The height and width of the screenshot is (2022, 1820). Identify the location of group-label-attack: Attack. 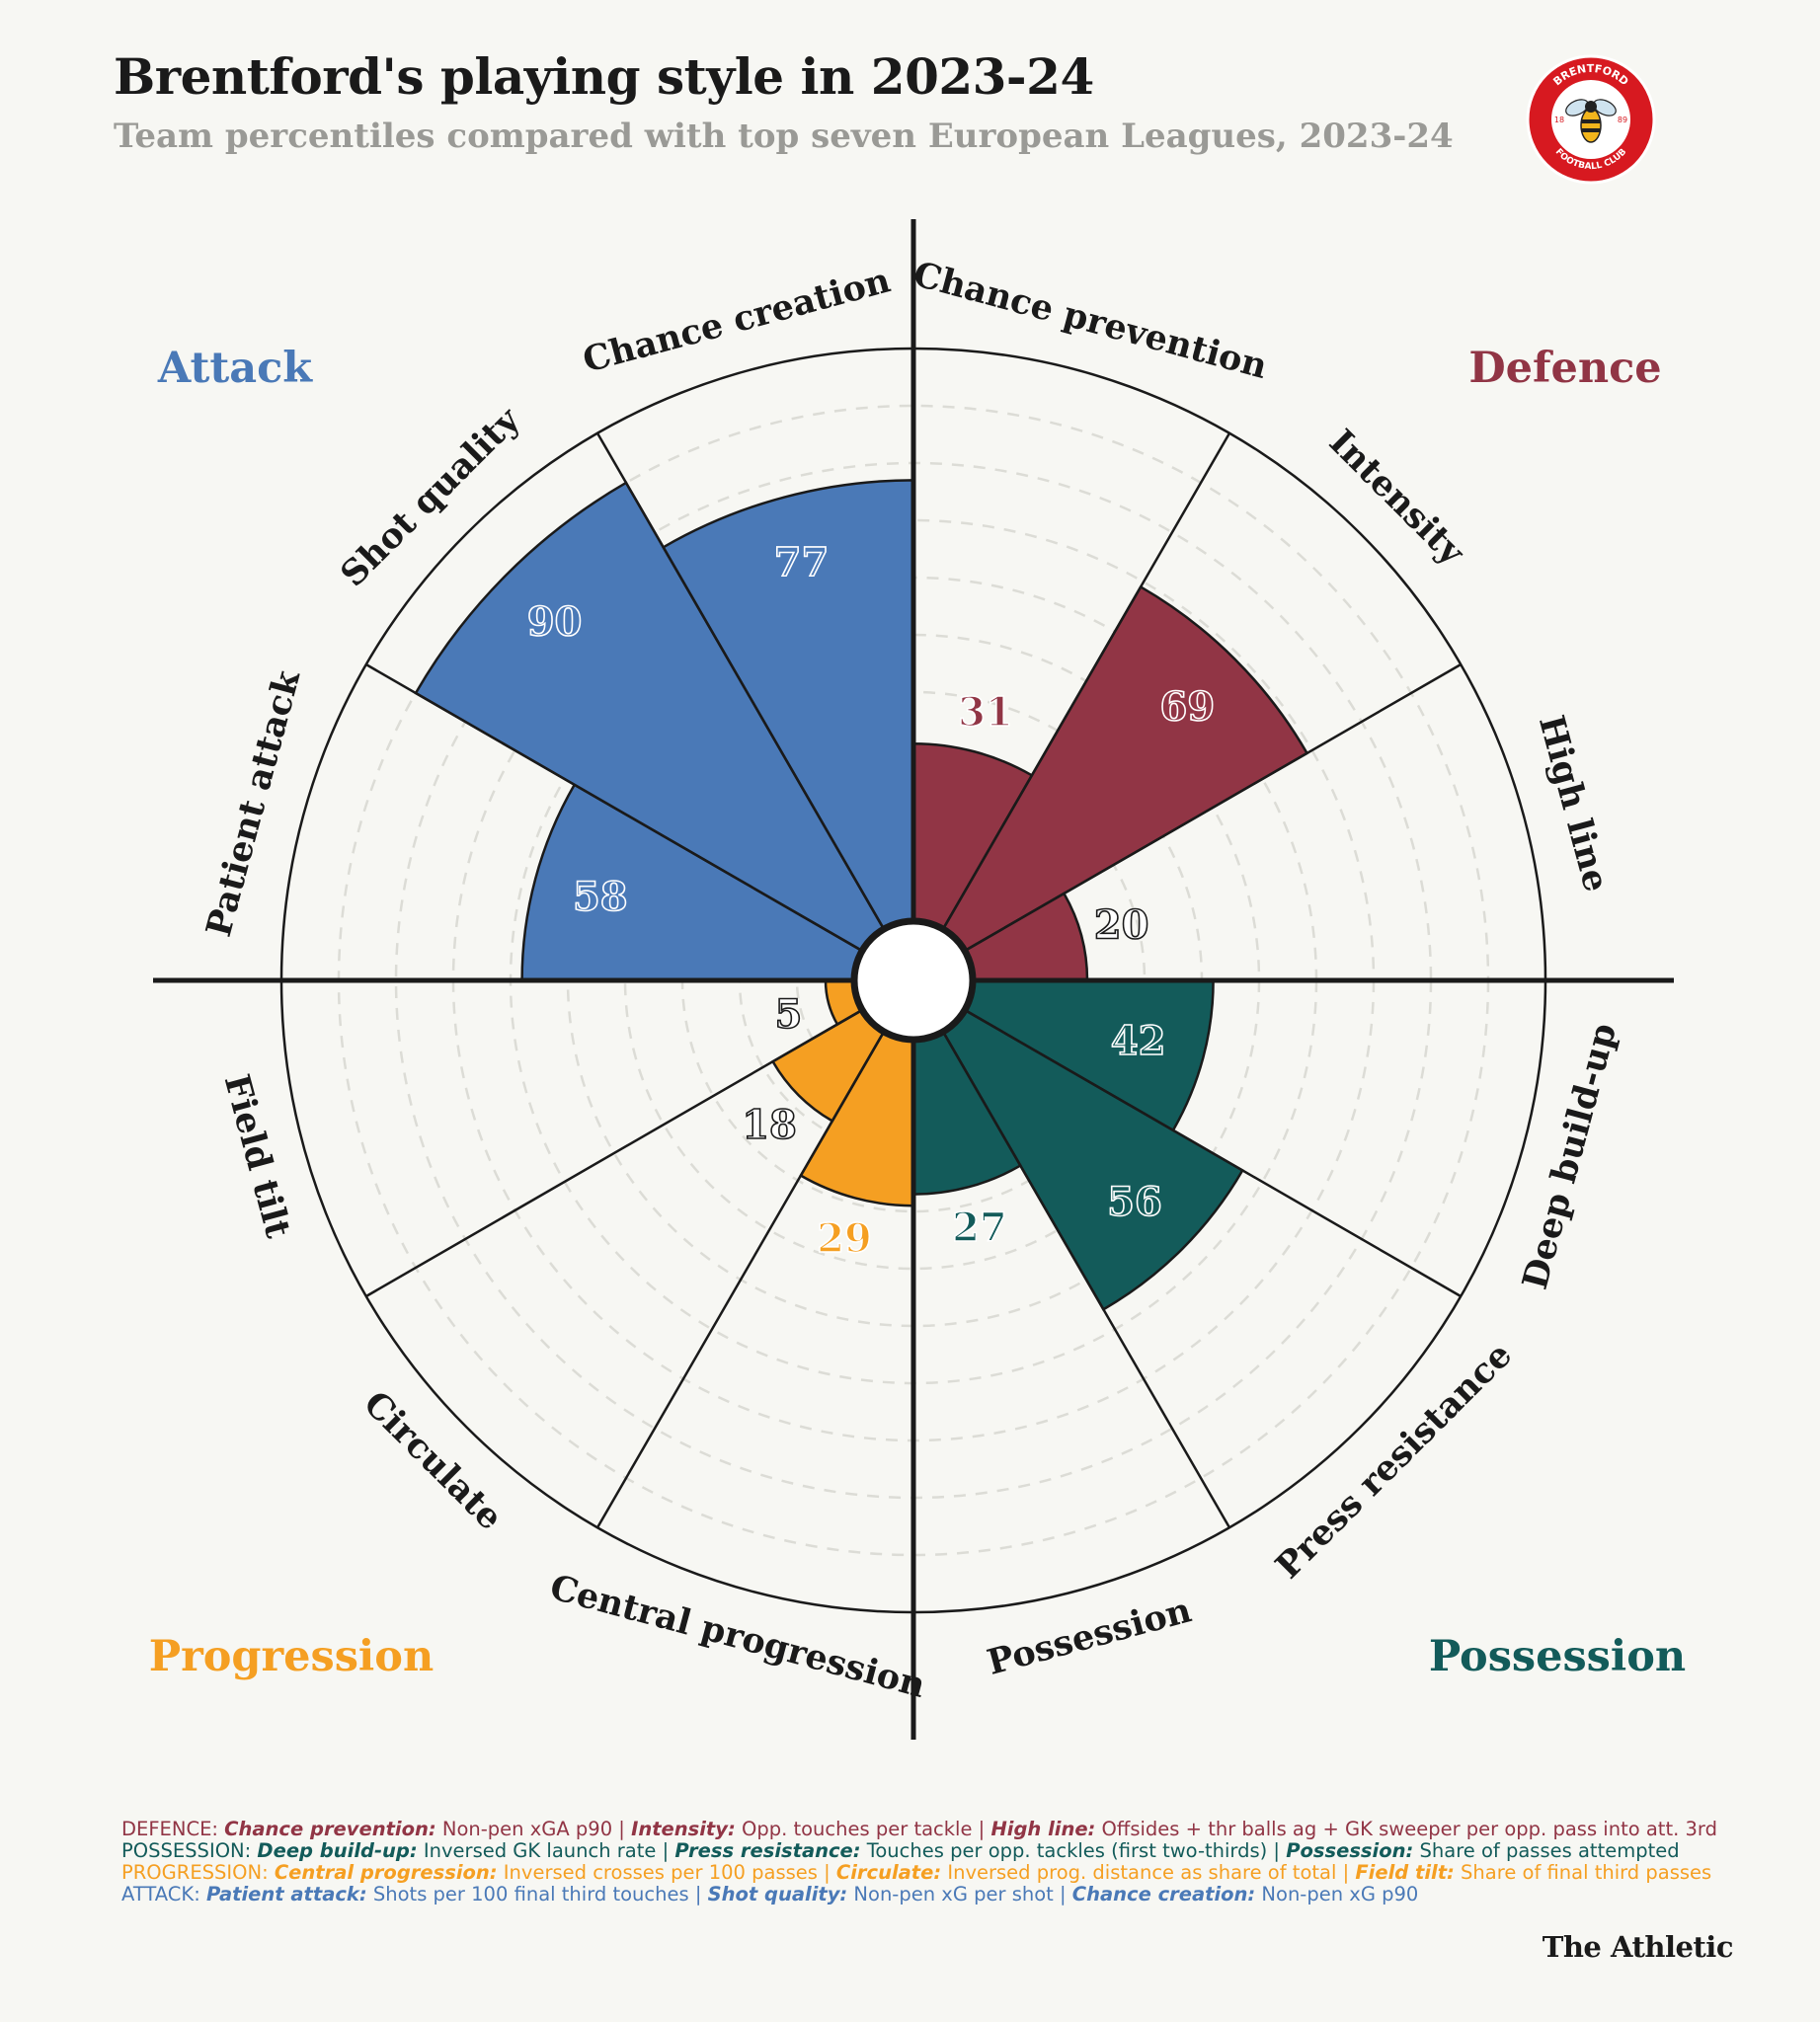
(235, 368).